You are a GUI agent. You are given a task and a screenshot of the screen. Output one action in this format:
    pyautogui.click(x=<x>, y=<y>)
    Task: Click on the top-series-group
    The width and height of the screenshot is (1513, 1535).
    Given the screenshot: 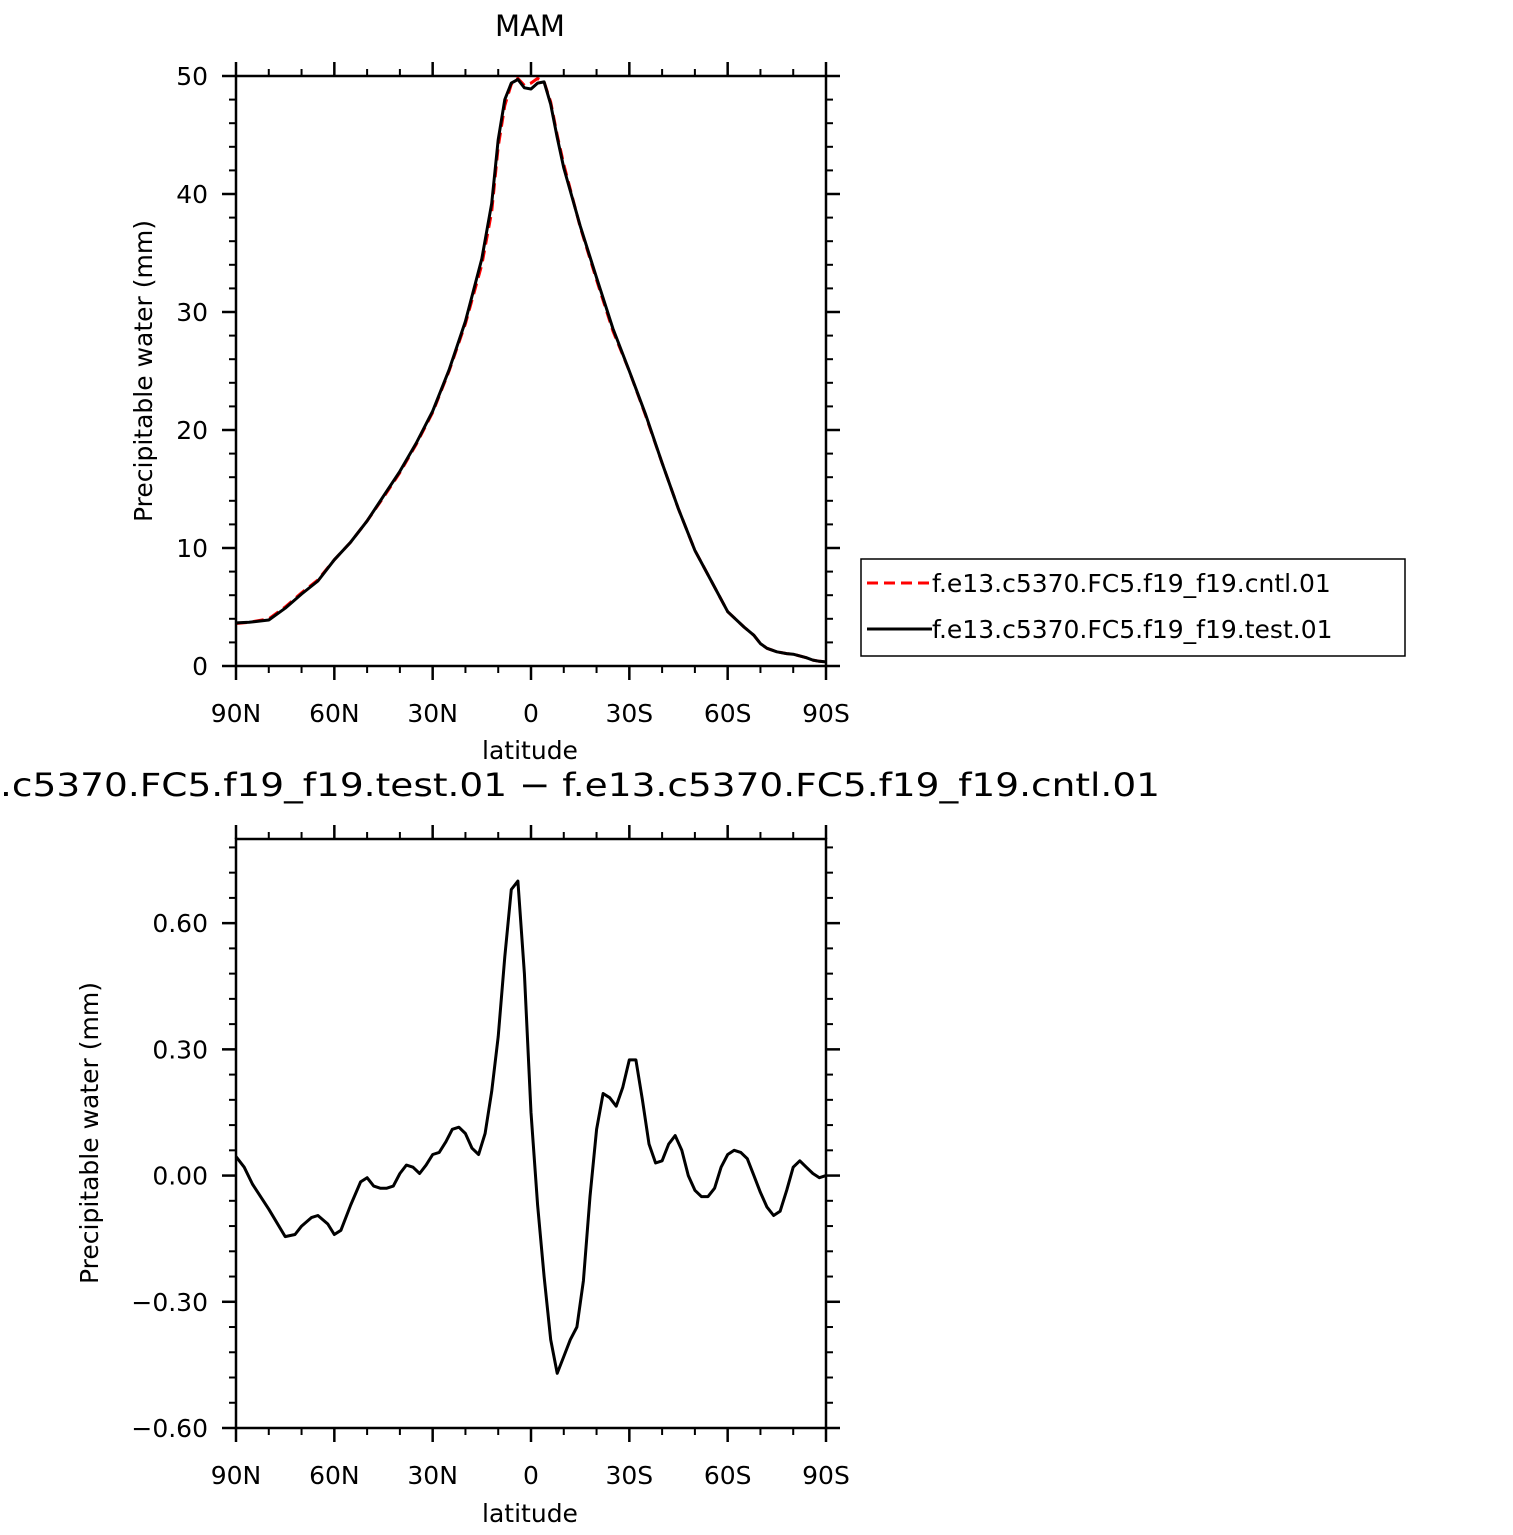 What is the action you would take?
    pyautogui.click(x=531, y=370)
    